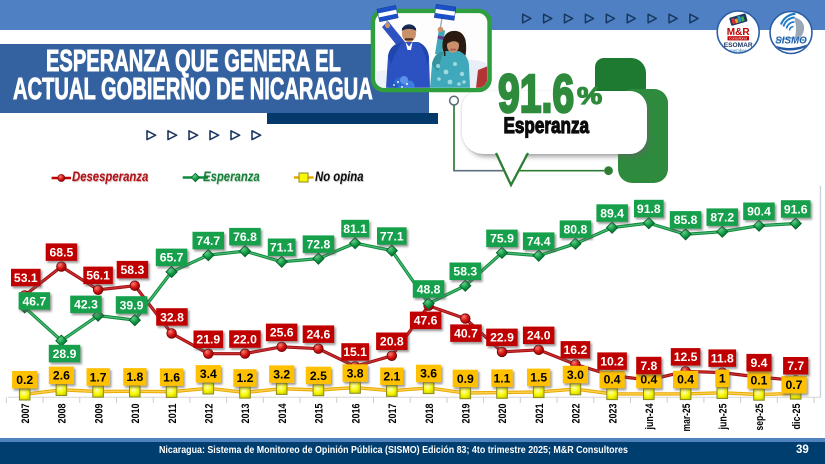 Image resolution: width=825 pixels, height=464 pixels. Describe the element at coordinates (722, 218) in the screenshot. I see `svg-text: 87.2` at that location.